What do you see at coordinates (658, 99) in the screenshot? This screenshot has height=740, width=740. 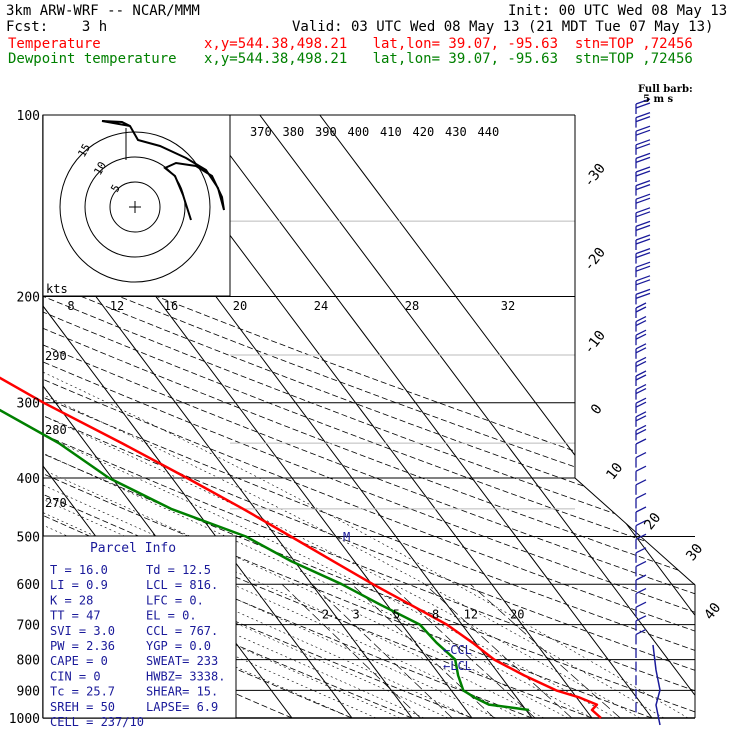 I see `full-barb-units: 5 m s` at bounding box center [658, 99].